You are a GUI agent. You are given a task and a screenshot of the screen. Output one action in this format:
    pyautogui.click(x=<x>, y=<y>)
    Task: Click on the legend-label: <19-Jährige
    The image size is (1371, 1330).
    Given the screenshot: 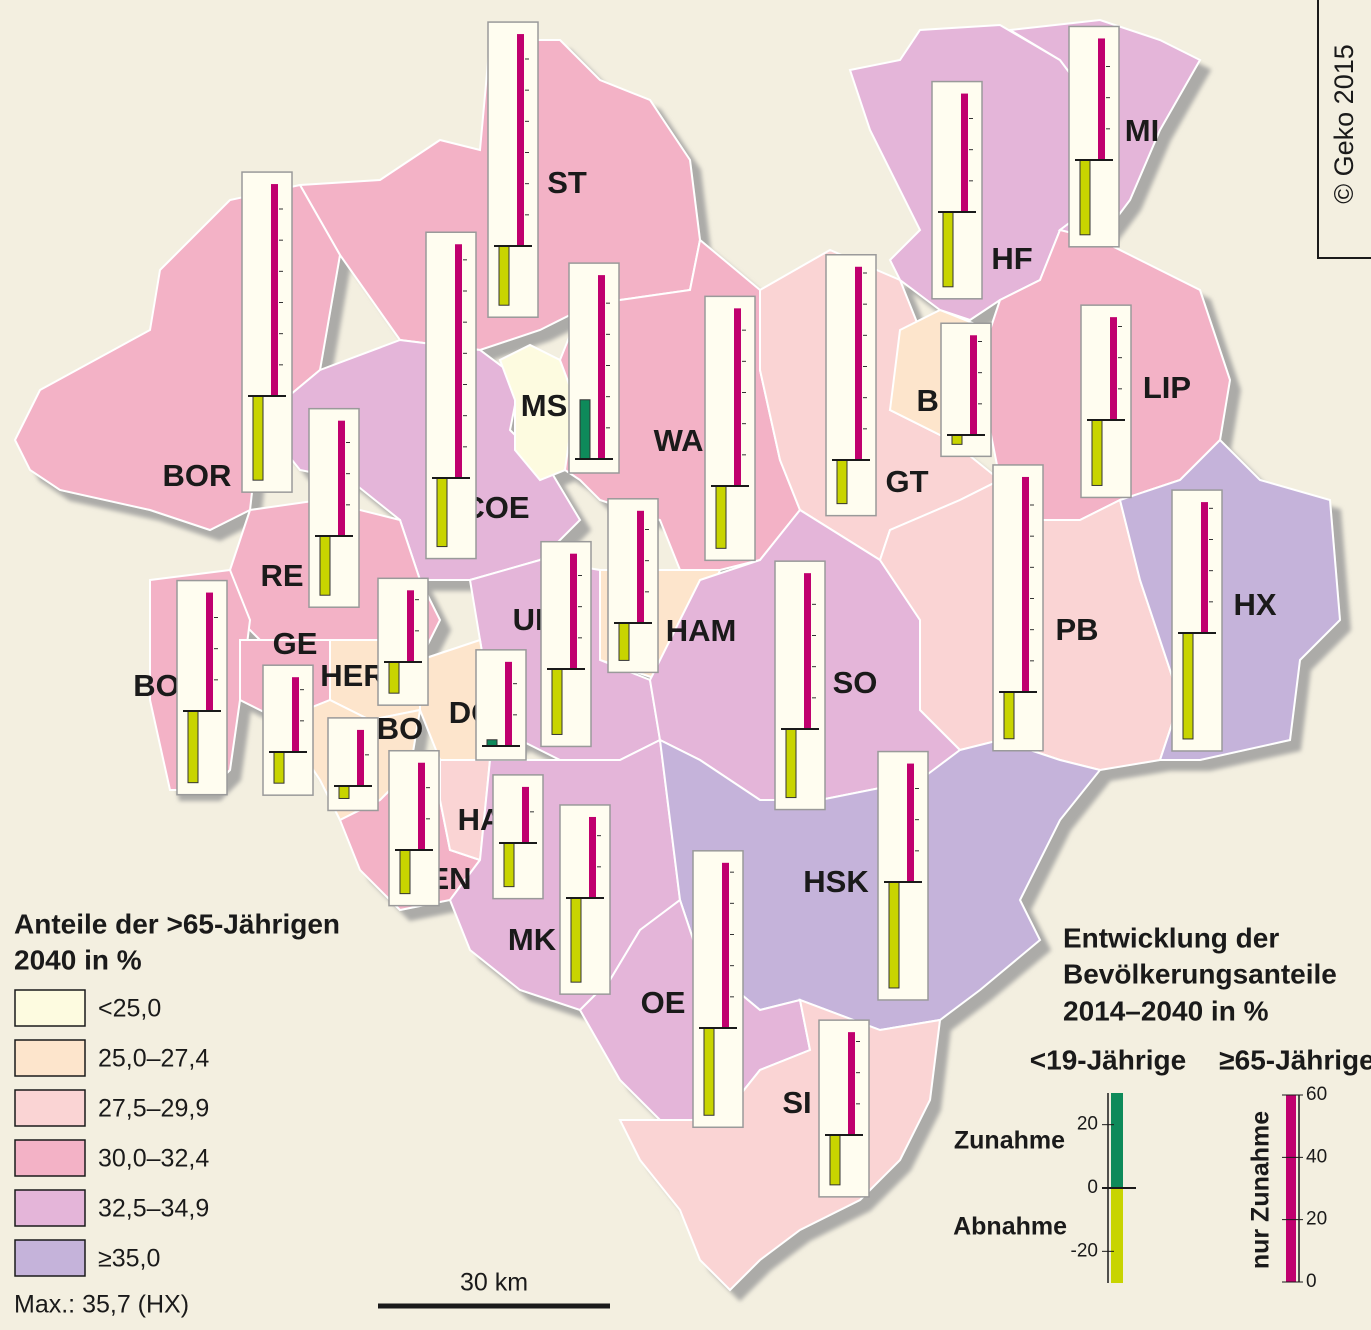 What is the action you would take?
    pyautogui.click(x=1108, y=1059)
    